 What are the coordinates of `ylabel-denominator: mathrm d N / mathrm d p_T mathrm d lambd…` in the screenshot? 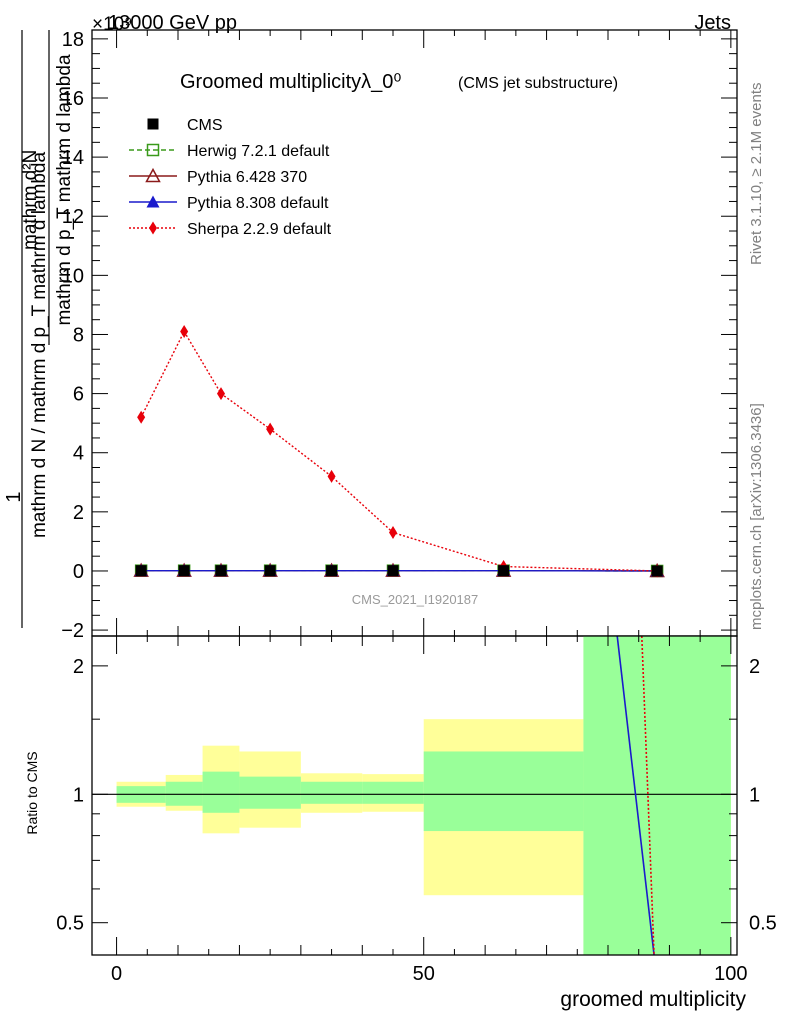 It's located at (39, 345).